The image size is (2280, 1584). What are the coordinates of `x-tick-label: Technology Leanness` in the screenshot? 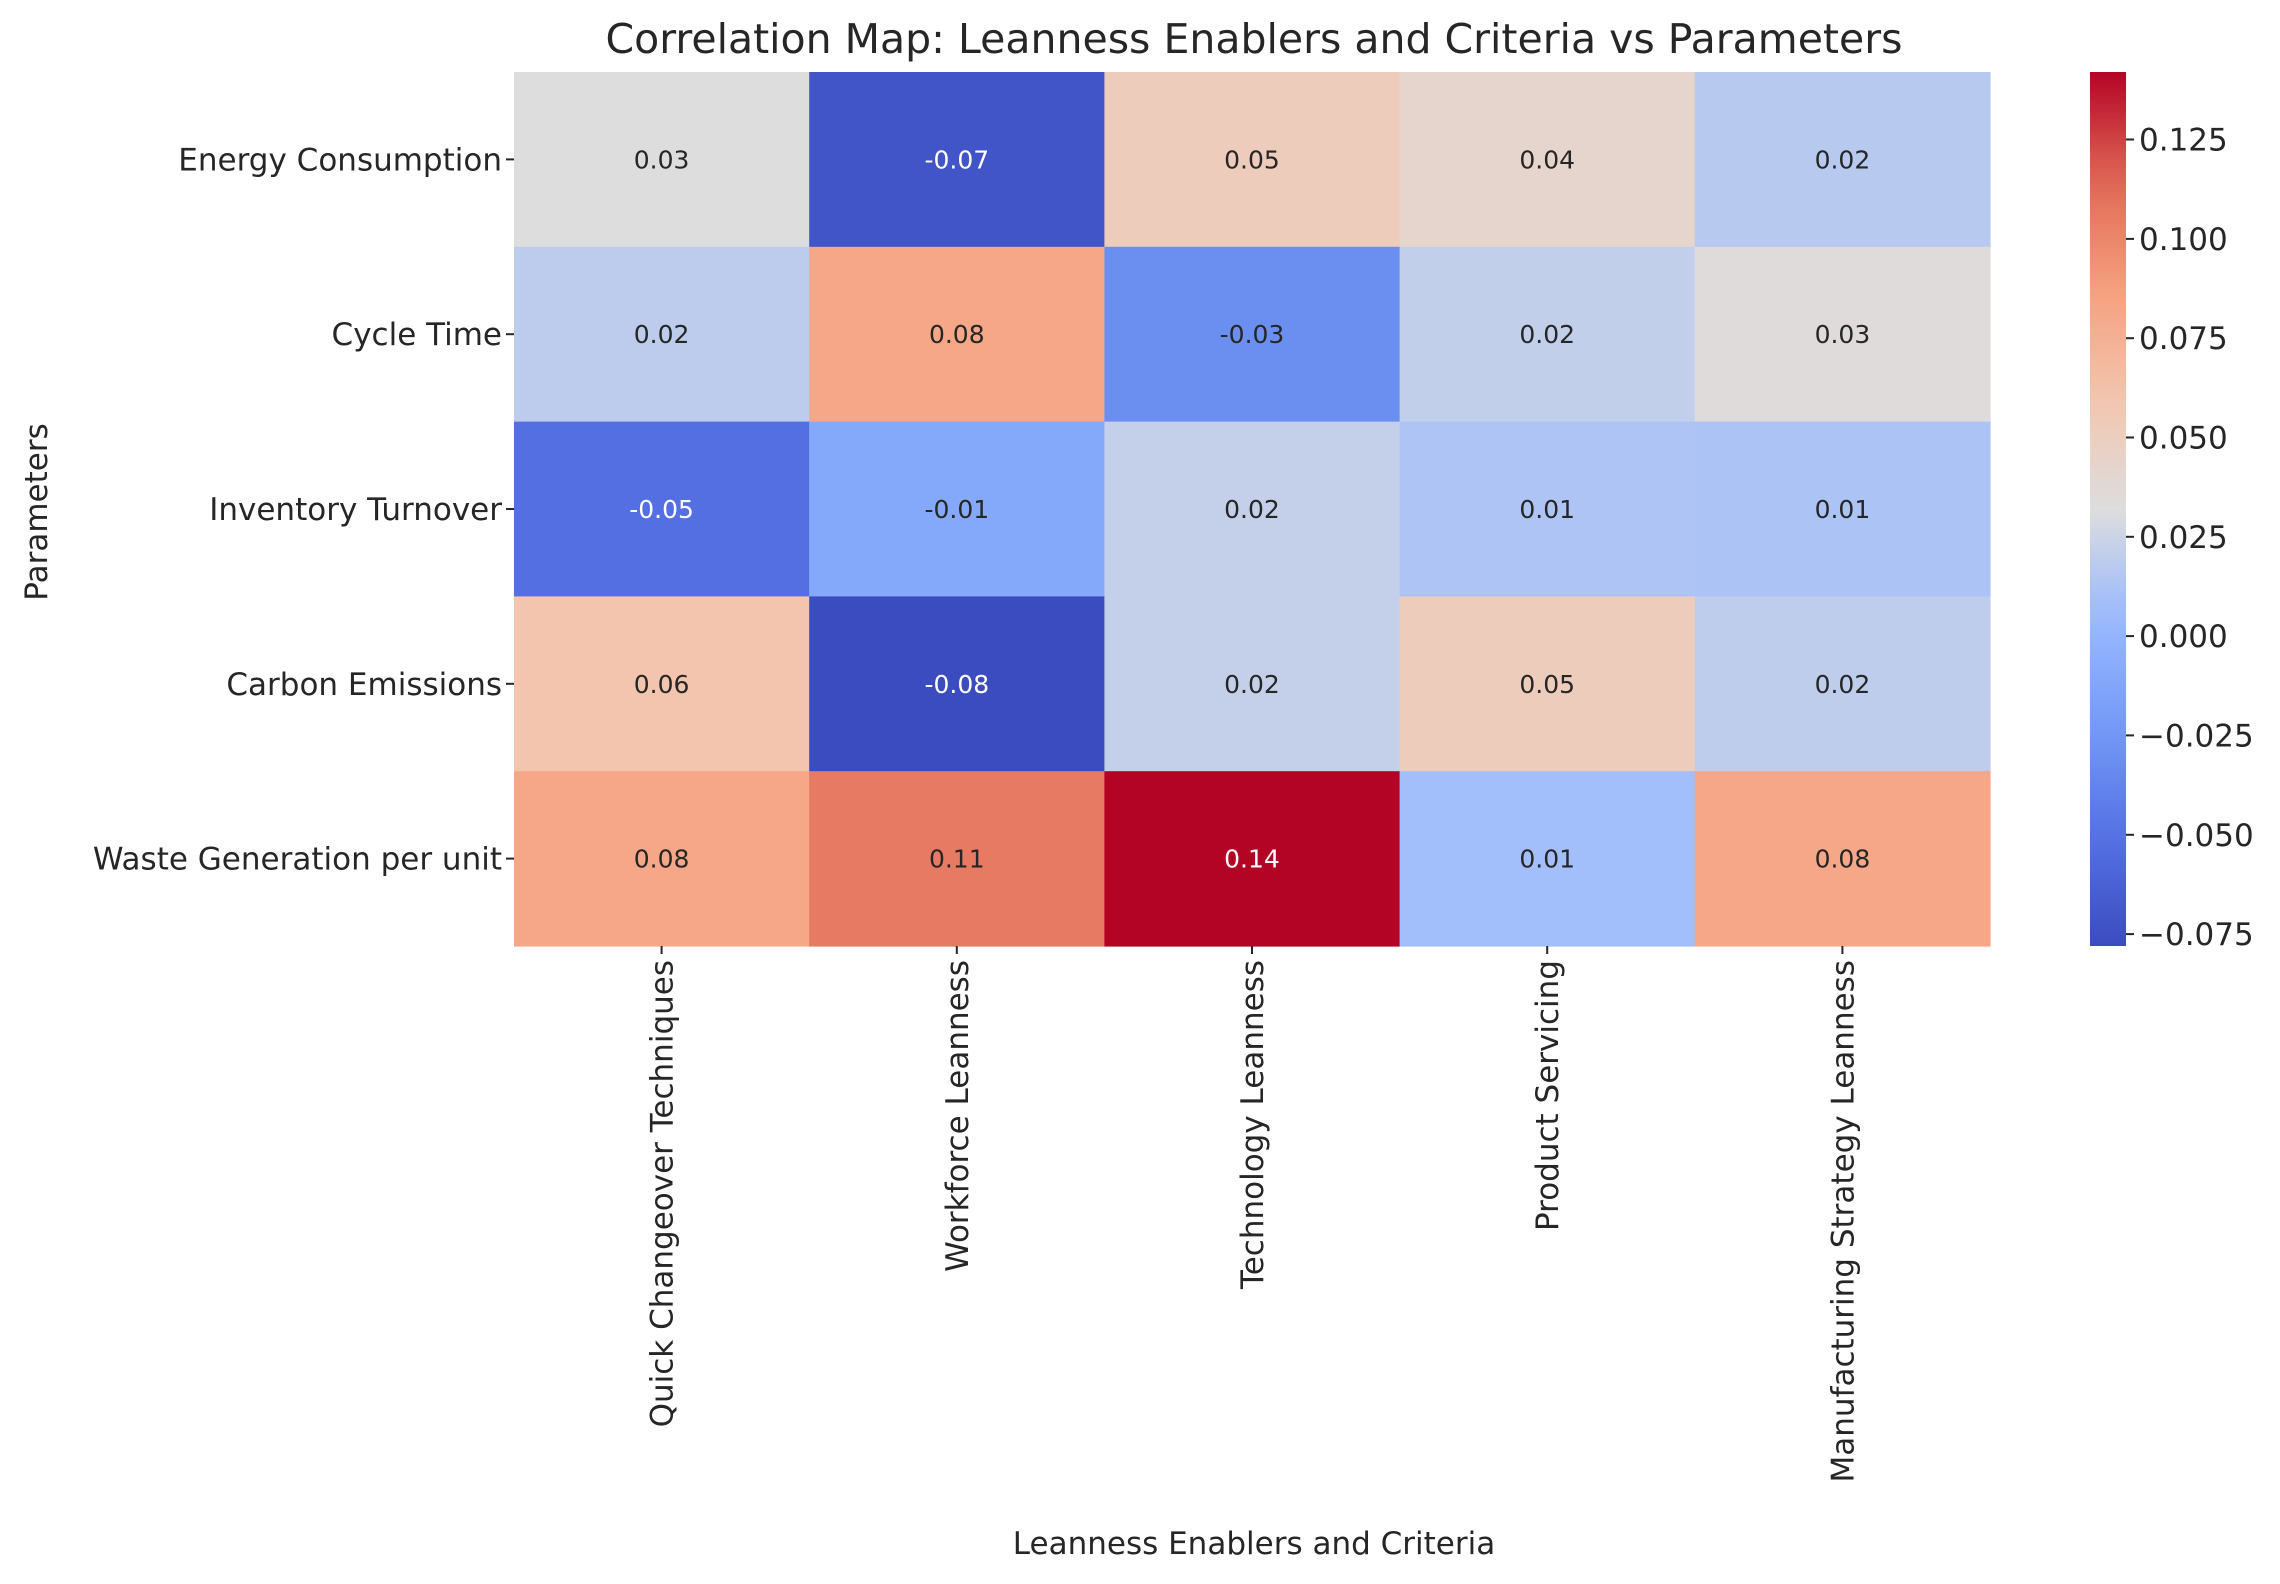 It's located at (1253, 1125).